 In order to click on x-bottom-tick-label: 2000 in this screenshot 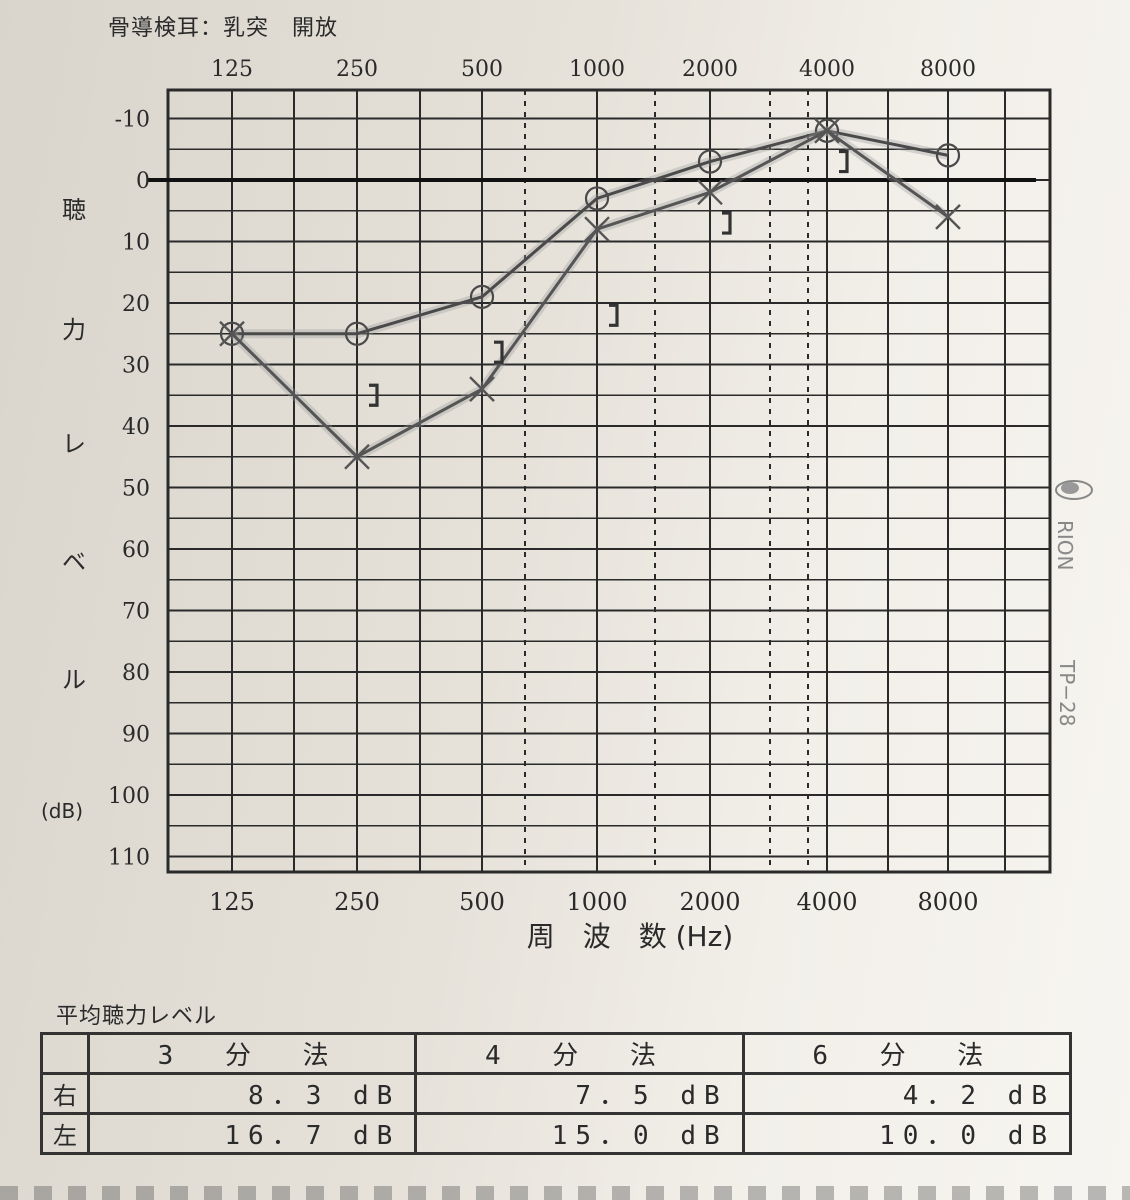, I will do `click(709, 902)`.